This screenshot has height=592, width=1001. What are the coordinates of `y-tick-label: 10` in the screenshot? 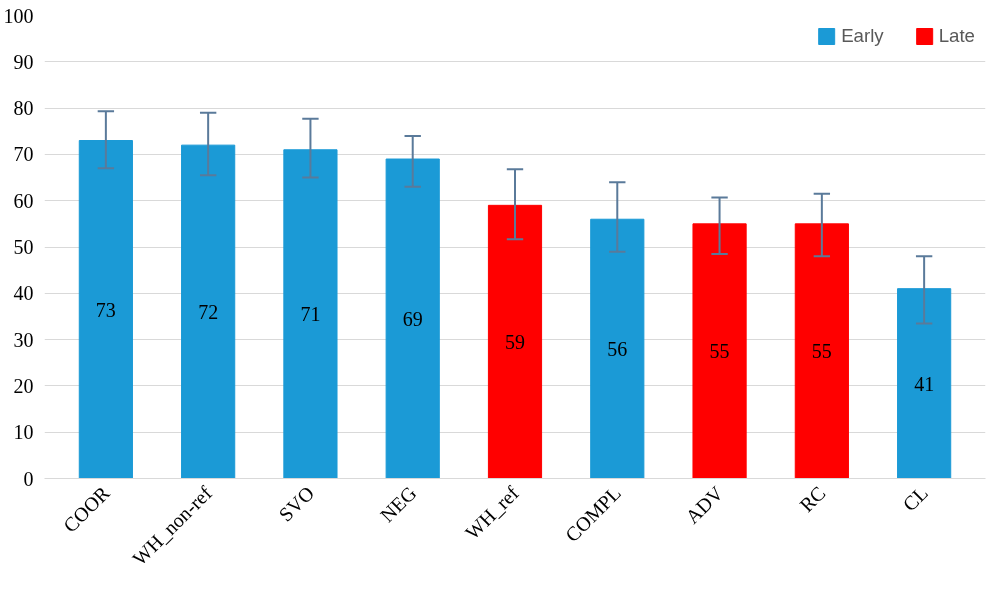 It's located at (23, 432).